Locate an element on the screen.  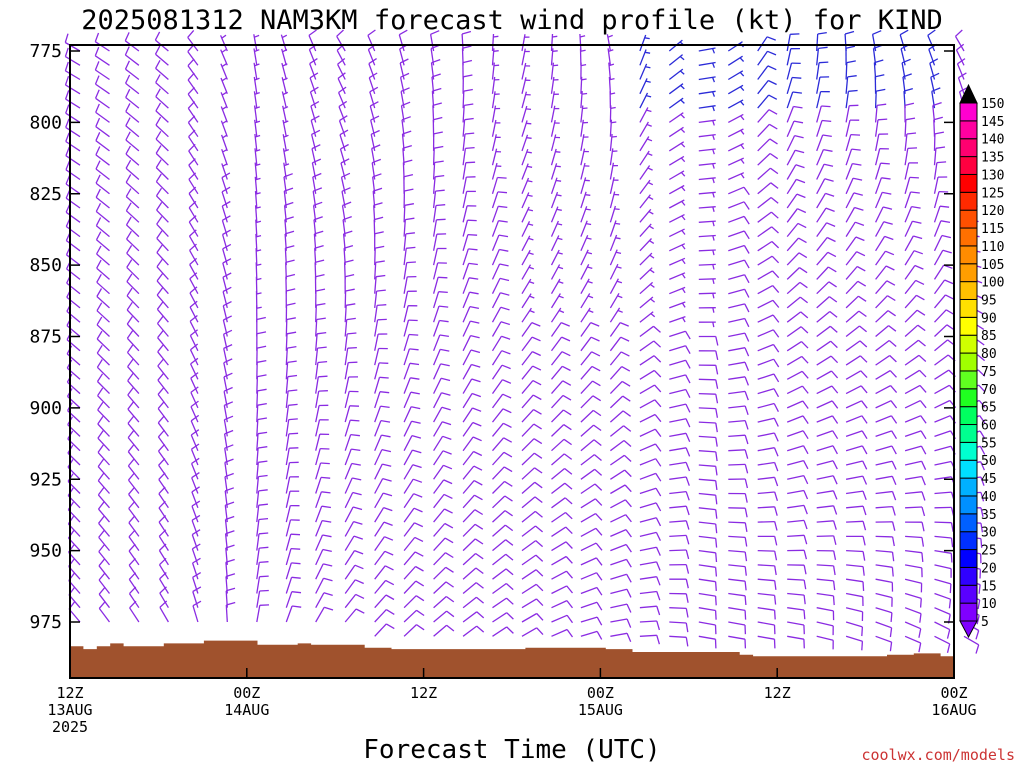
colorbar-label: 85 is located at coordinates (989, 336).